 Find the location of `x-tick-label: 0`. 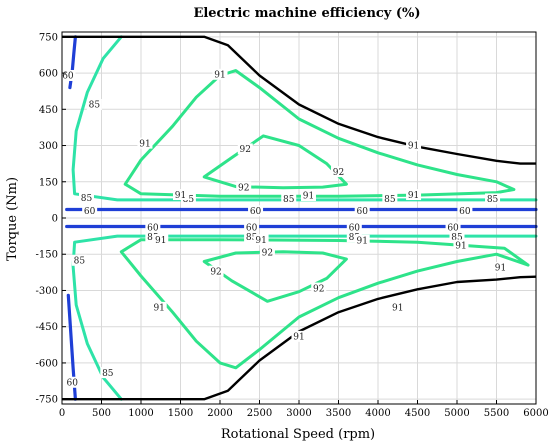

x-tick-label: 0 is located at coordinates (62, 413).